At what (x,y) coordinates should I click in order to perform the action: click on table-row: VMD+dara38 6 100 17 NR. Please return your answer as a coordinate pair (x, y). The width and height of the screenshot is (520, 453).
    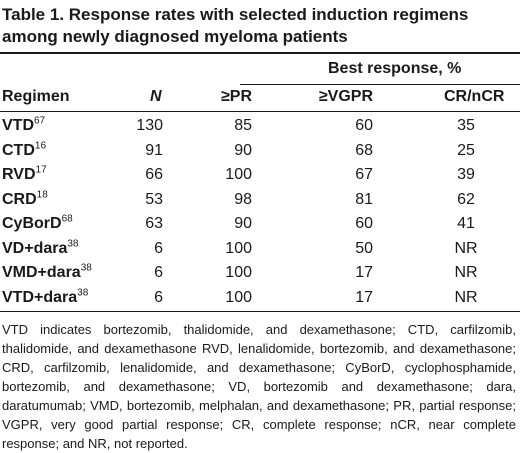
    Looking at the image, I should click on (260, 272).